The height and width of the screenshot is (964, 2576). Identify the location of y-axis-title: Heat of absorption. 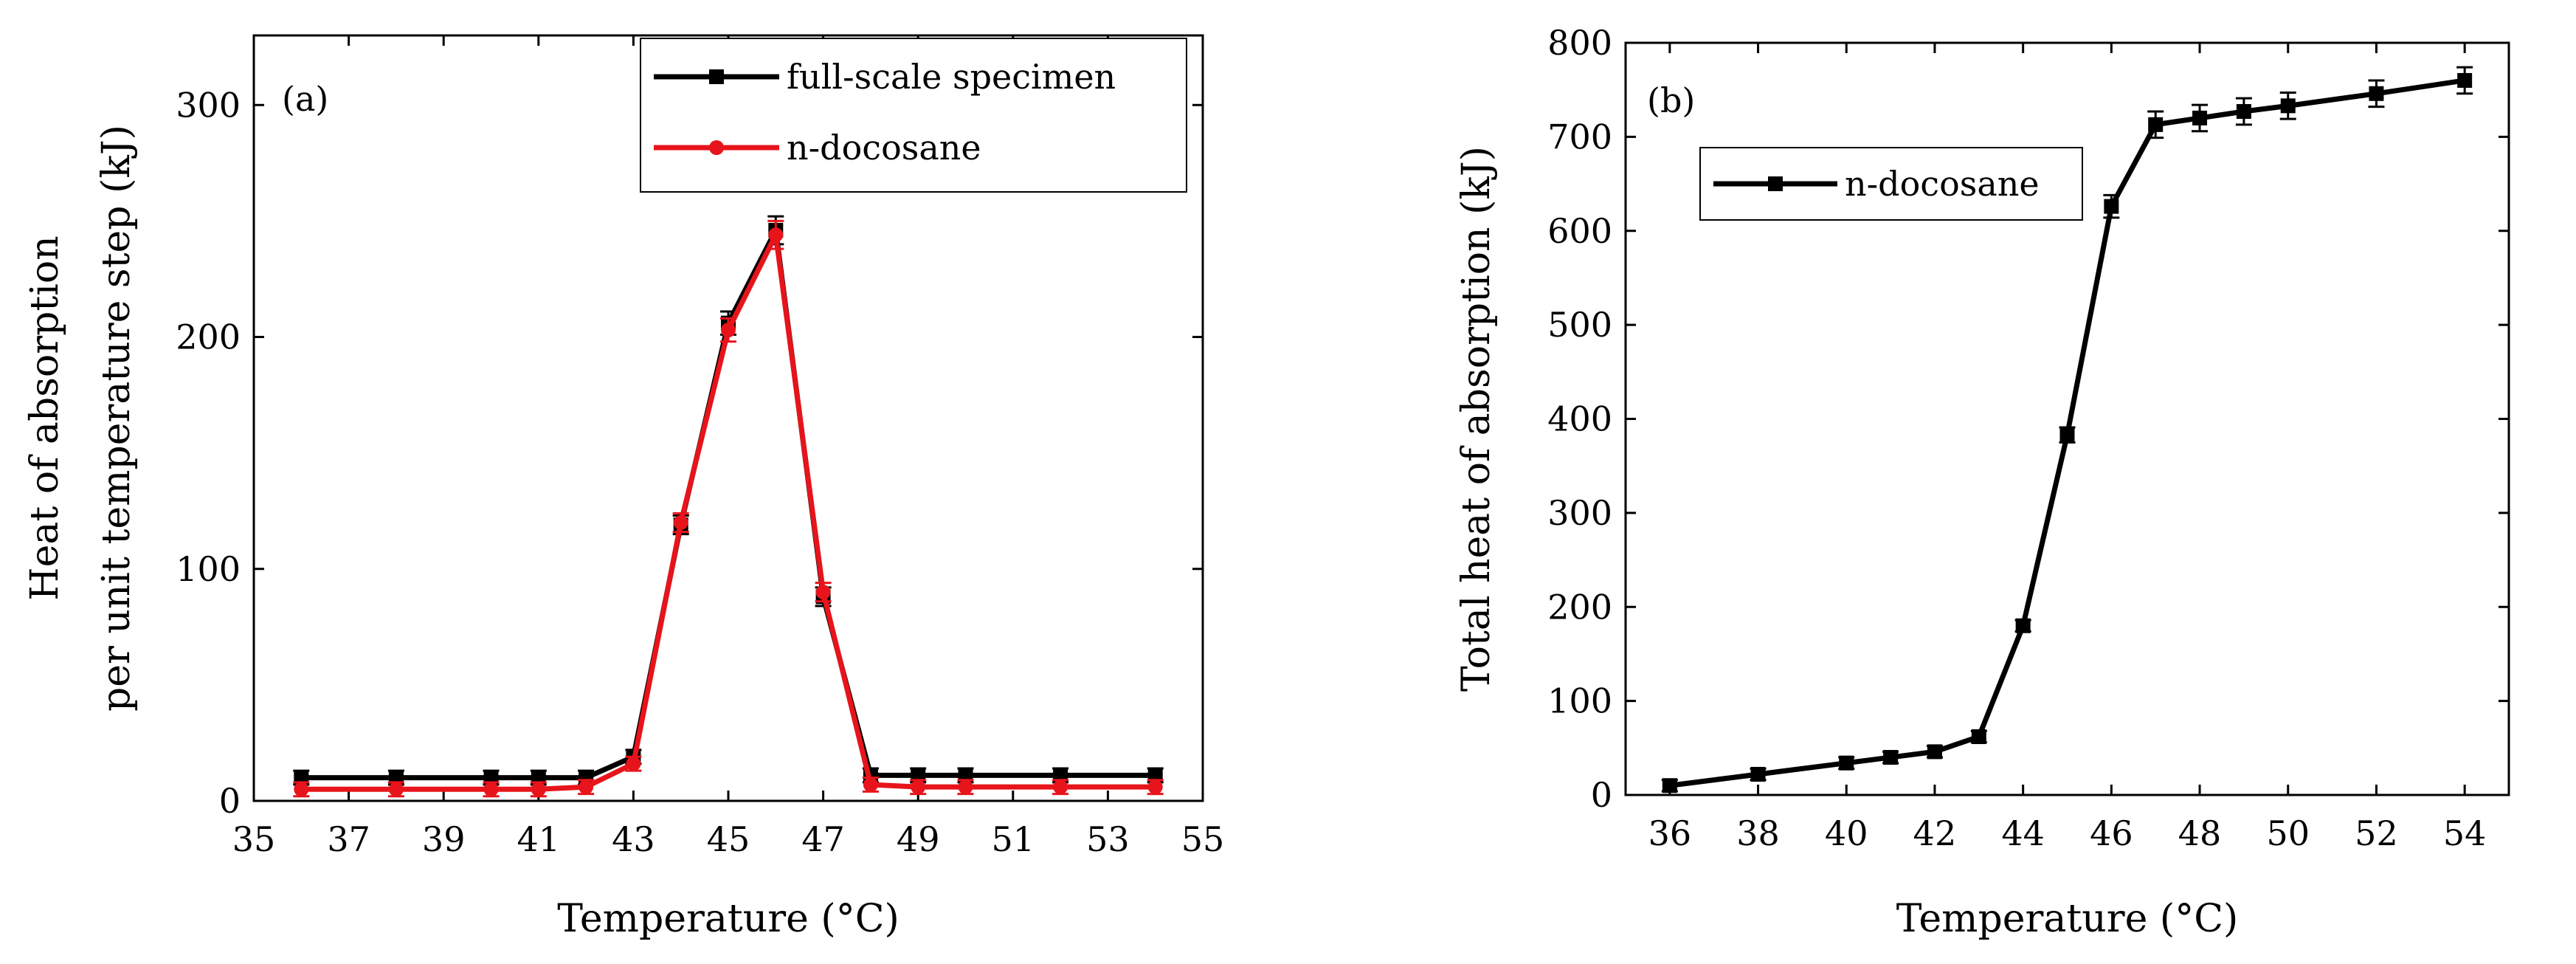
(45, 417).